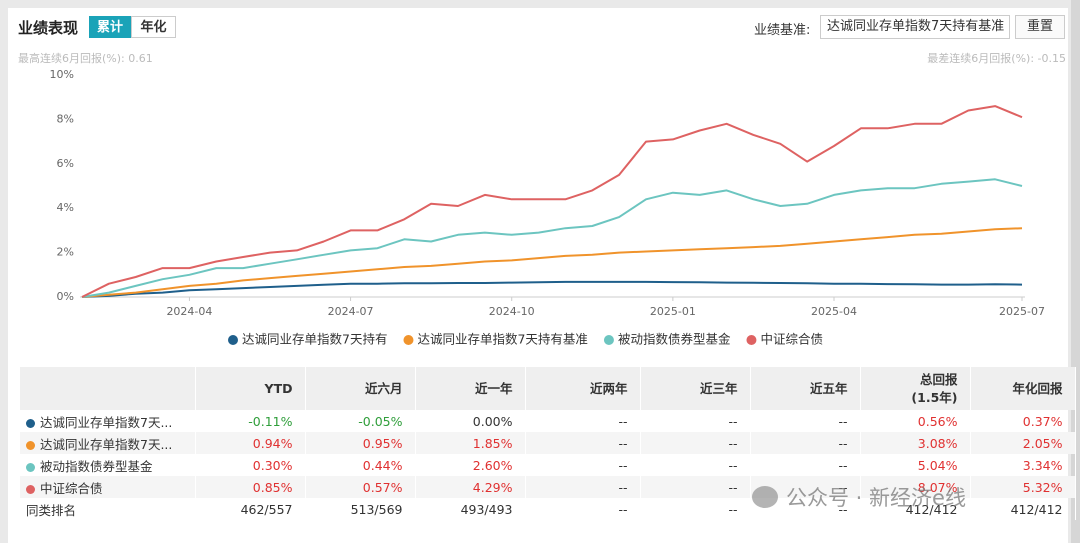 Image resolution: width=1080 pixels, height=543 pixels. I want to click on header-cell: 年化回报, so click(1023, 388).